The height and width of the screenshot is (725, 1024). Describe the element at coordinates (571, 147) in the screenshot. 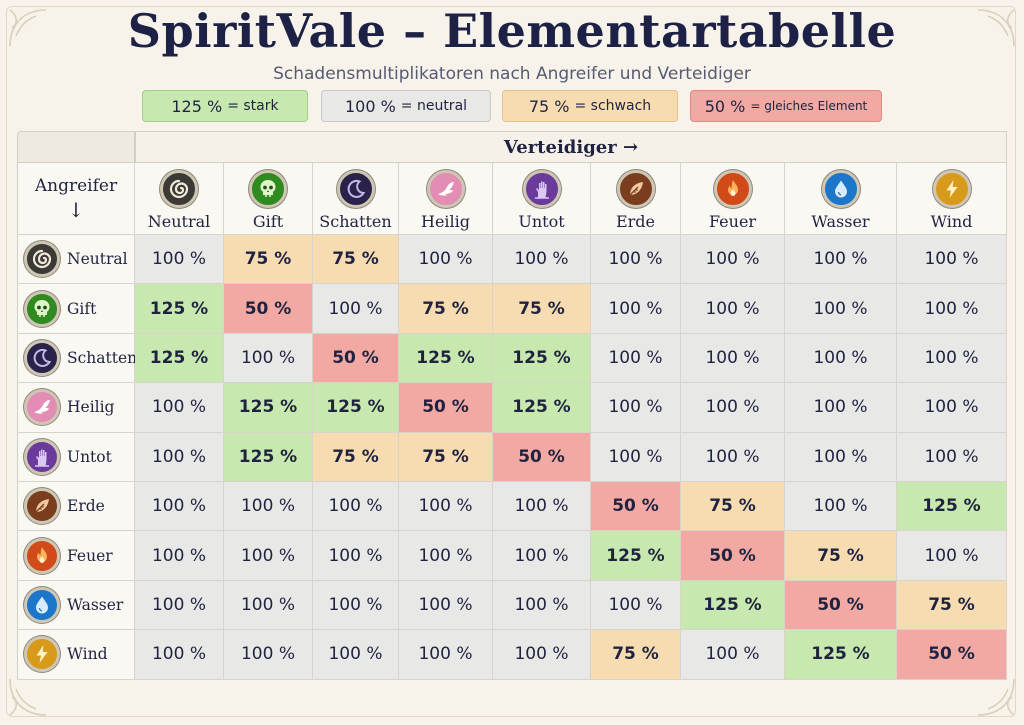

I see `defender-header: Verteidiger →` at that location.